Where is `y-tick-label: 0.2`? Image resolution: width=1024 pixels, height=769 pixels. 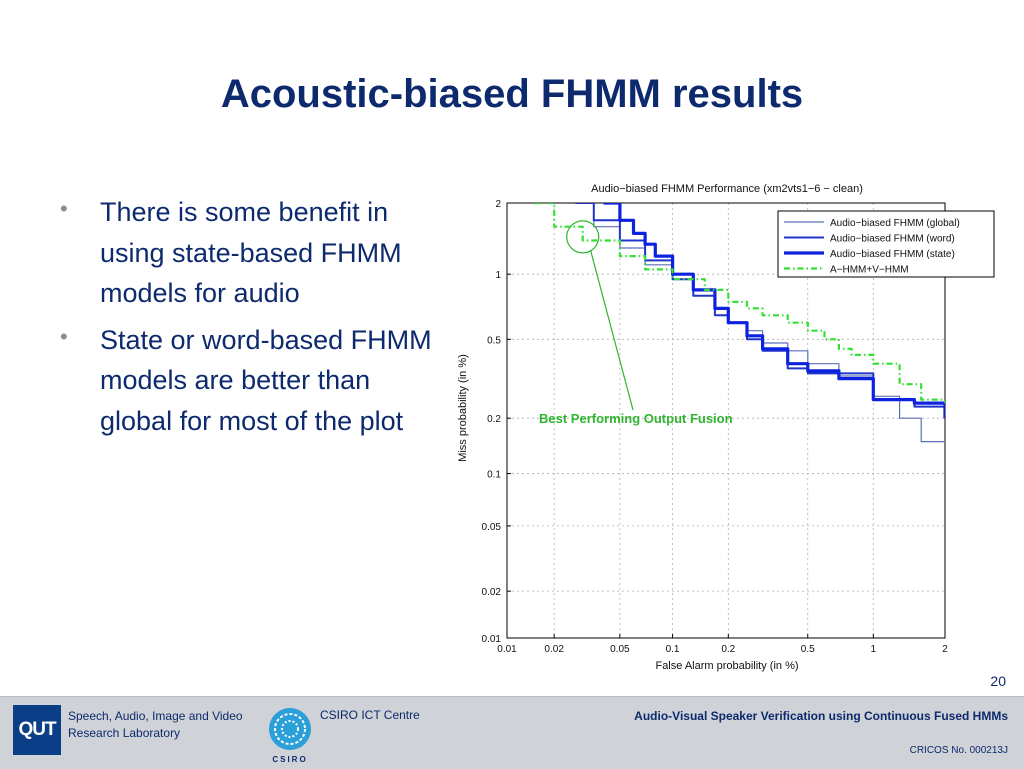
y-tick-label: 0.2 is located at coordinates (494, 419).